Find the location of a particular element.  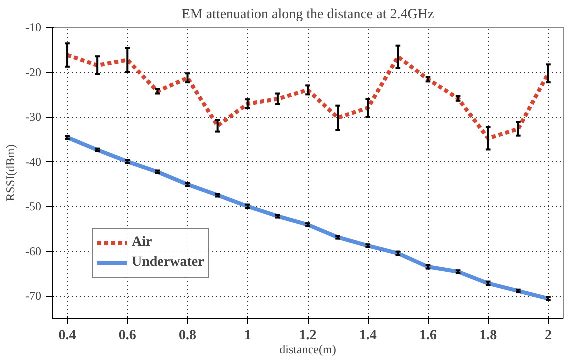

y-tick-label: -20 is located at coordinates (34, 72).